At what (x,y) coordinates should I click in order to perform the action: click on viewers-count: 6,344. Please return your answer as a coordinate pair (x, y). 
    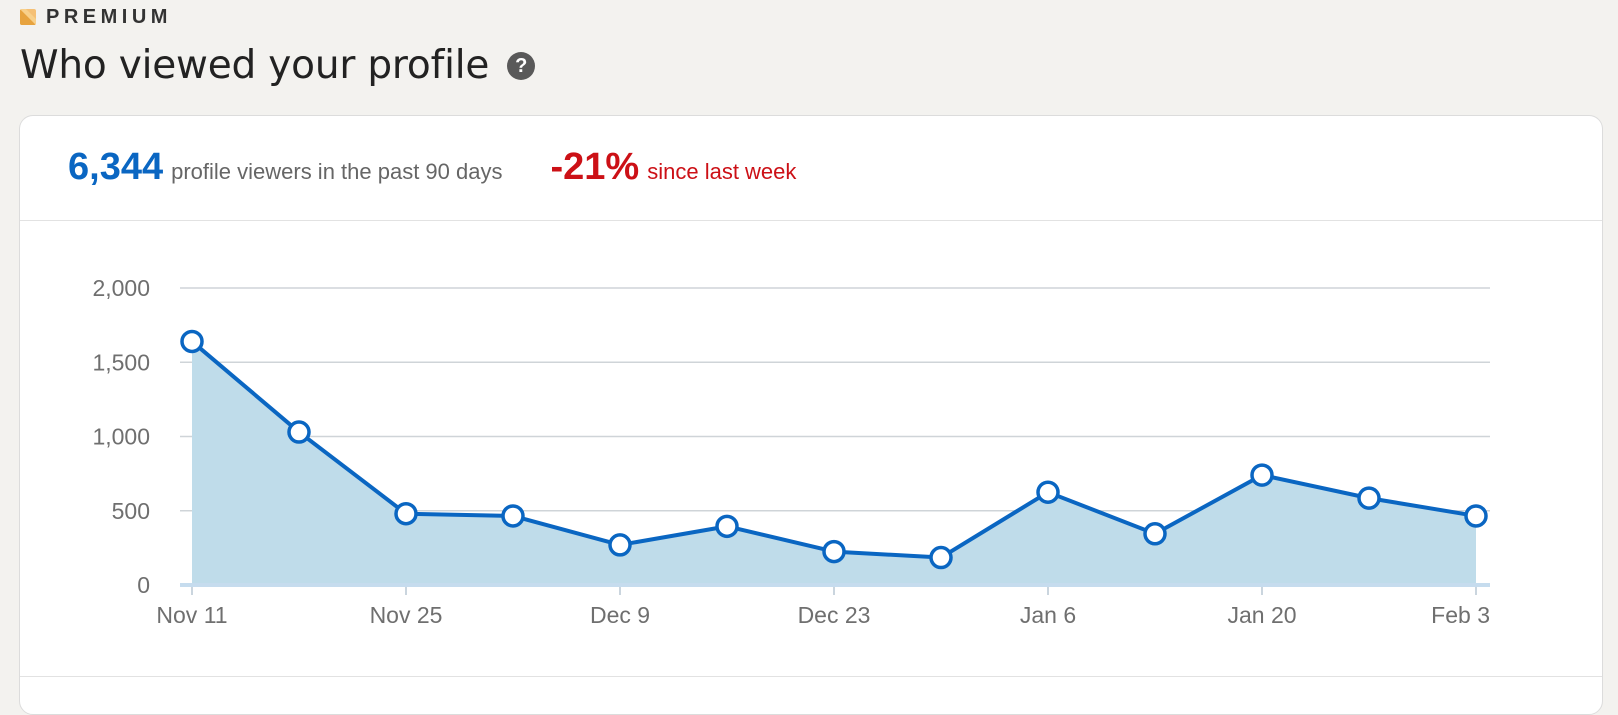
    Looking at the image, I should click on (116, 167).